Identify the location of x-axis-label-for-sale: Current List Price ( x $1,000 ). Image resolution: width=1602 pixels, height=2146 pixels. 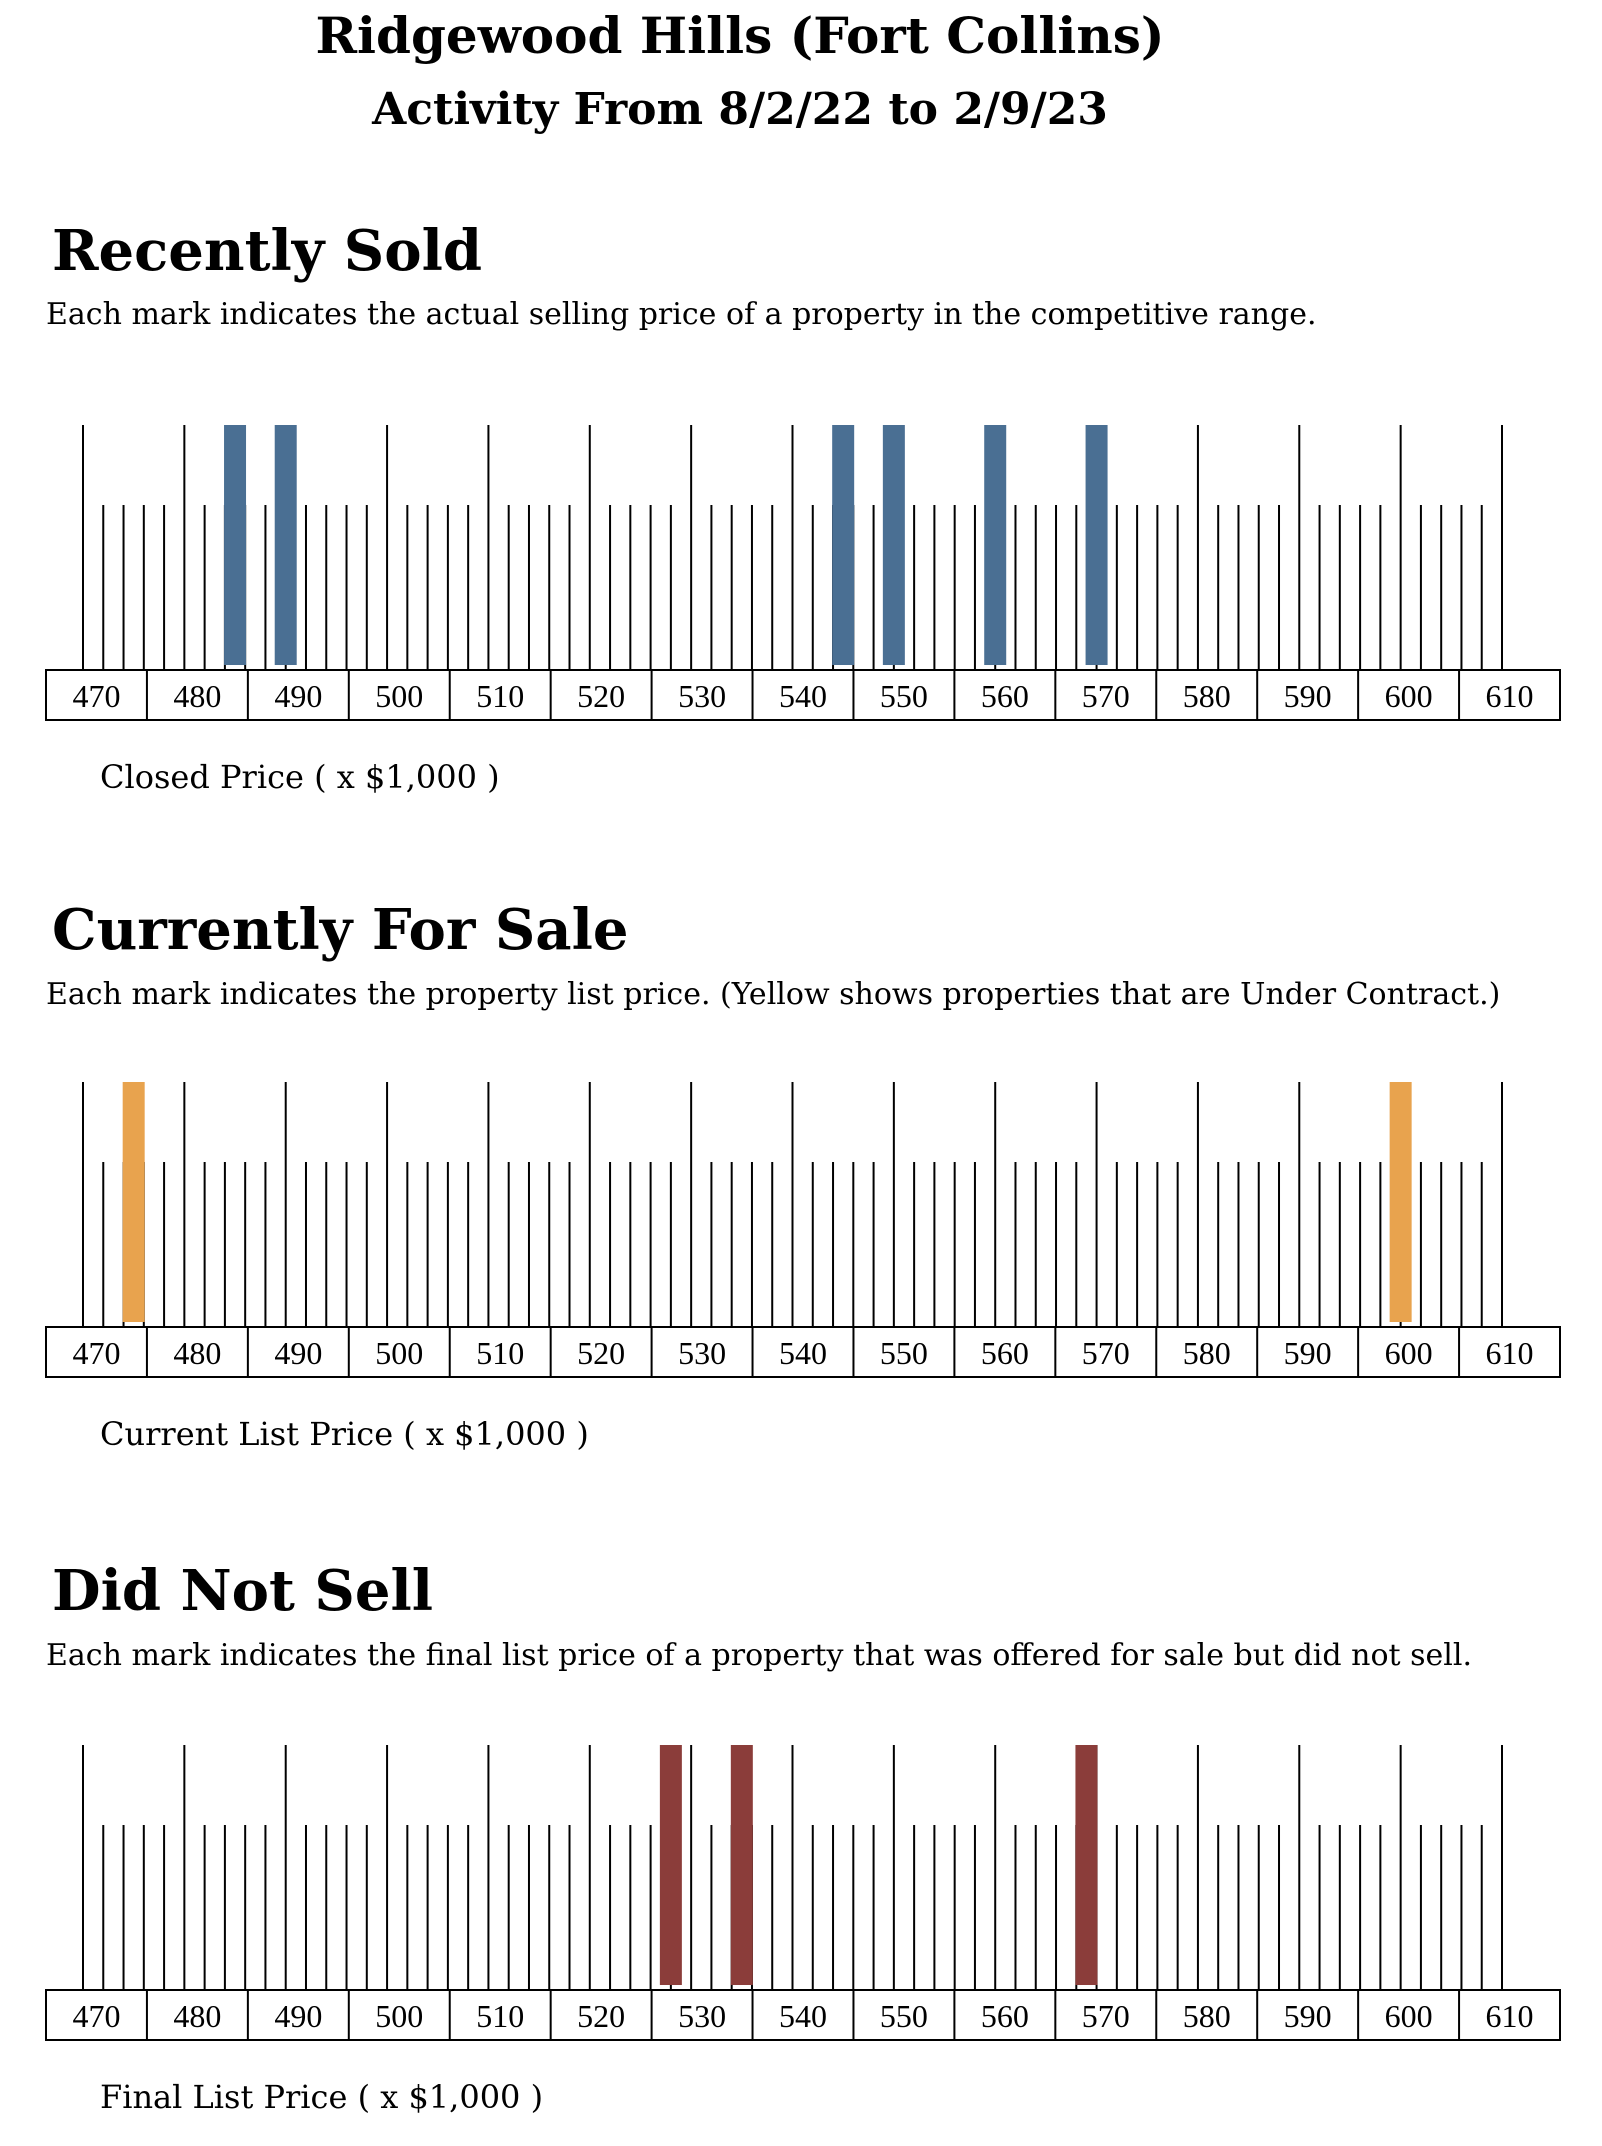
(344, 1434).